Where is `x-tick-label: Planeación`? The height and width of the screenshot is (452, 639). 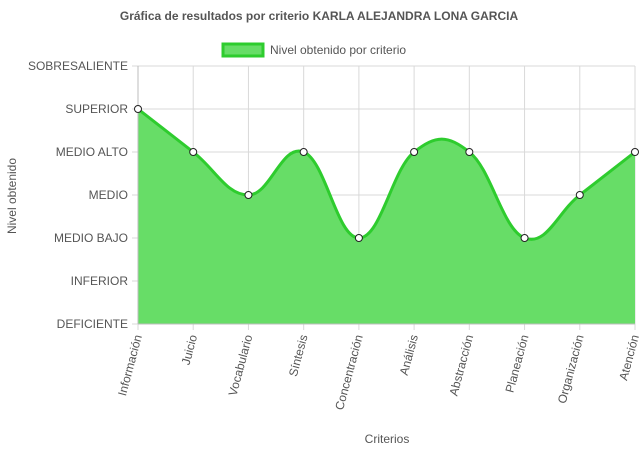 x-tick-label: Planeación is located at coordinates (517, 363).